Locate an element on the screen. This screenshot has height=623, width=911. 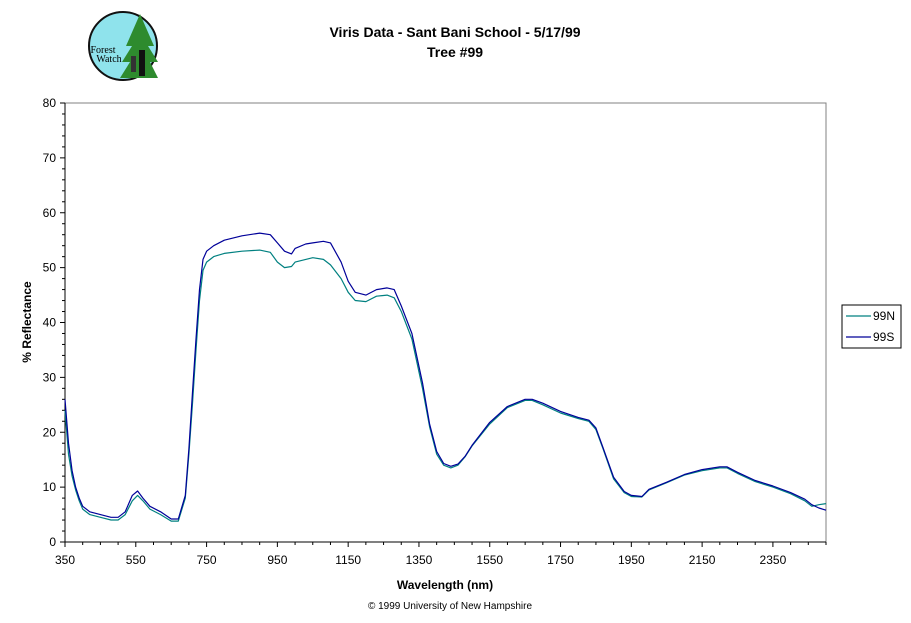
x-tick-label: 550 is located at coordinates (136, 560).